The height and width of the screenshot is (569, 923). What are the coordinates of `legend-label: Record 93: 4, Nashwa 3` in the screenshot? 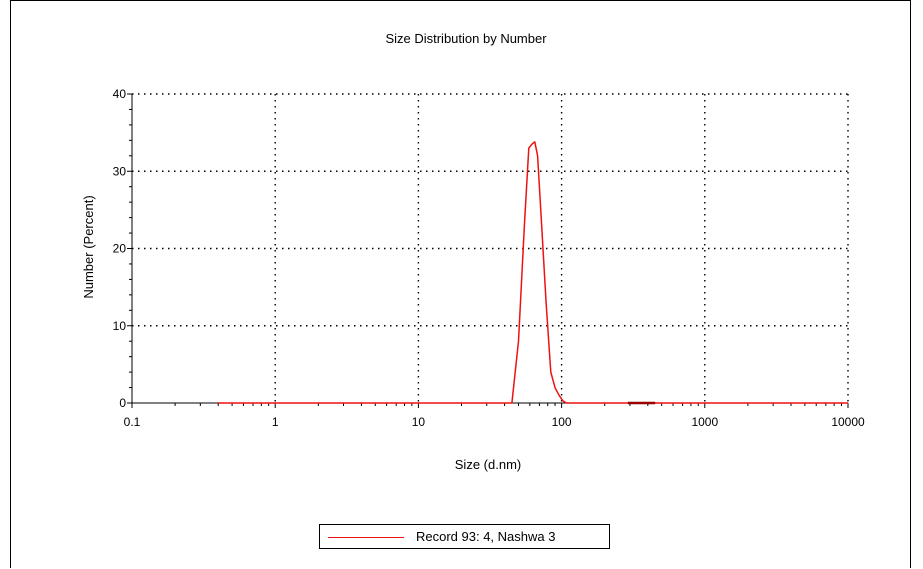 It's located at (486, 536).